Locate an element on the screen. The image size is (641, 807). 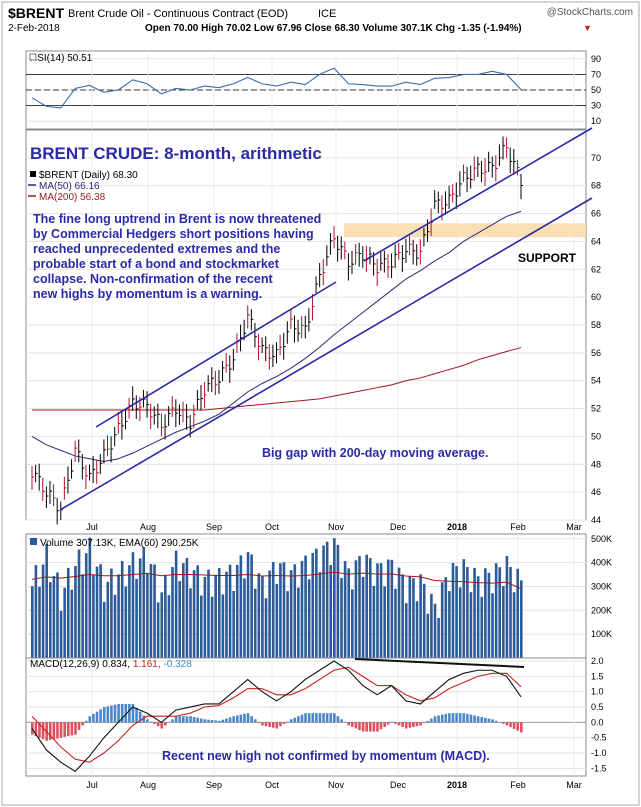
price-tick-label: 48 is located at coordinates (596, 464).